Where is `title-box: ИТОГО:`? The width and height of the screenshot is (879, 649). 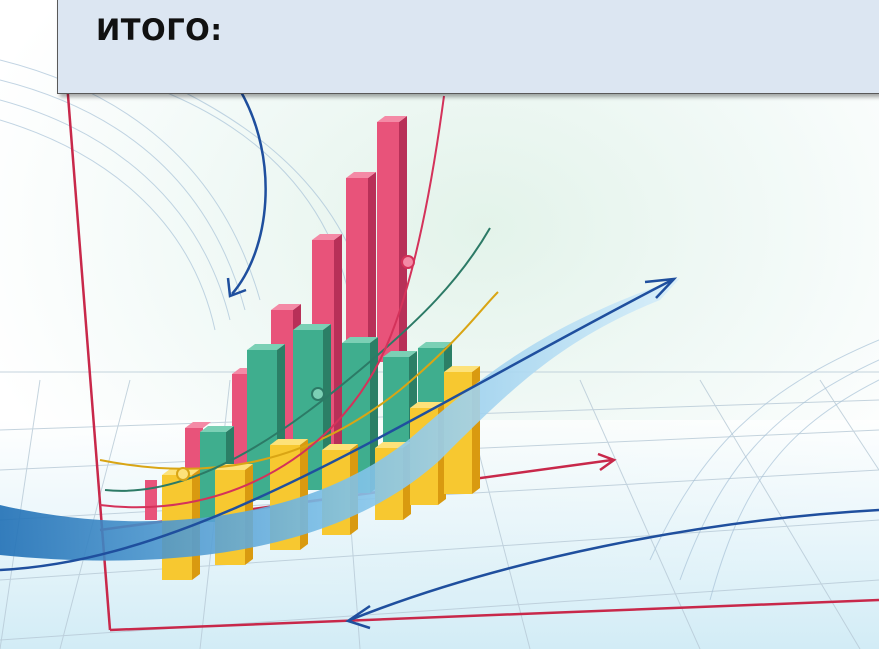 title-box: ИТОГО: is located at coordinates (468, 47).